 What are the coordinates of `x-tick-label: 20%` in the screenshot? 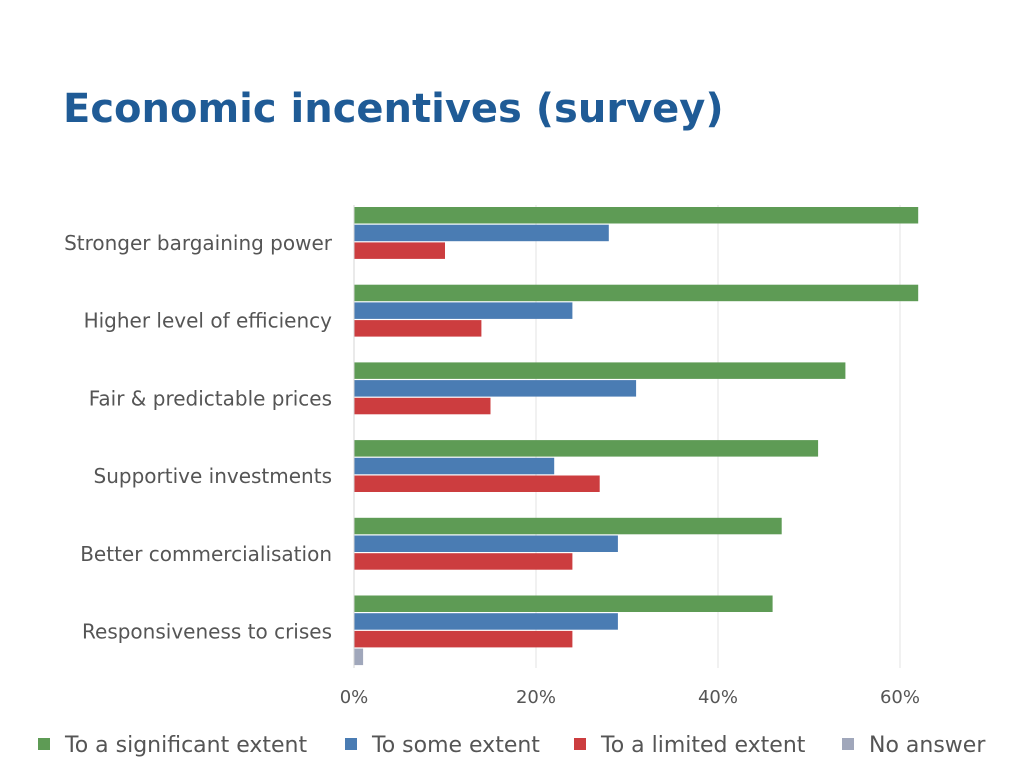 It's located at (536, 697).